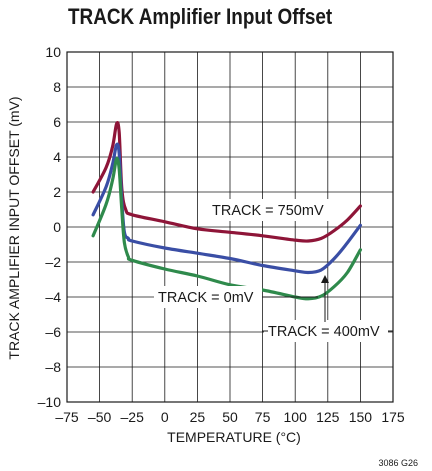  What do you see at coordinates (361, 417) in the screenshot?
I see `x-tick-label: 150` at bounding box center [361, 417].